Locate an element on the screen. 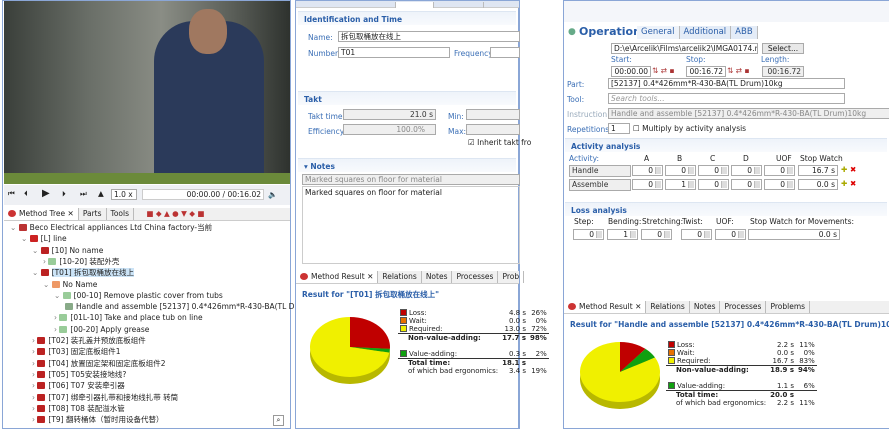  tree-item: ⌄ [10] No name is located at coordinates (67, 250).